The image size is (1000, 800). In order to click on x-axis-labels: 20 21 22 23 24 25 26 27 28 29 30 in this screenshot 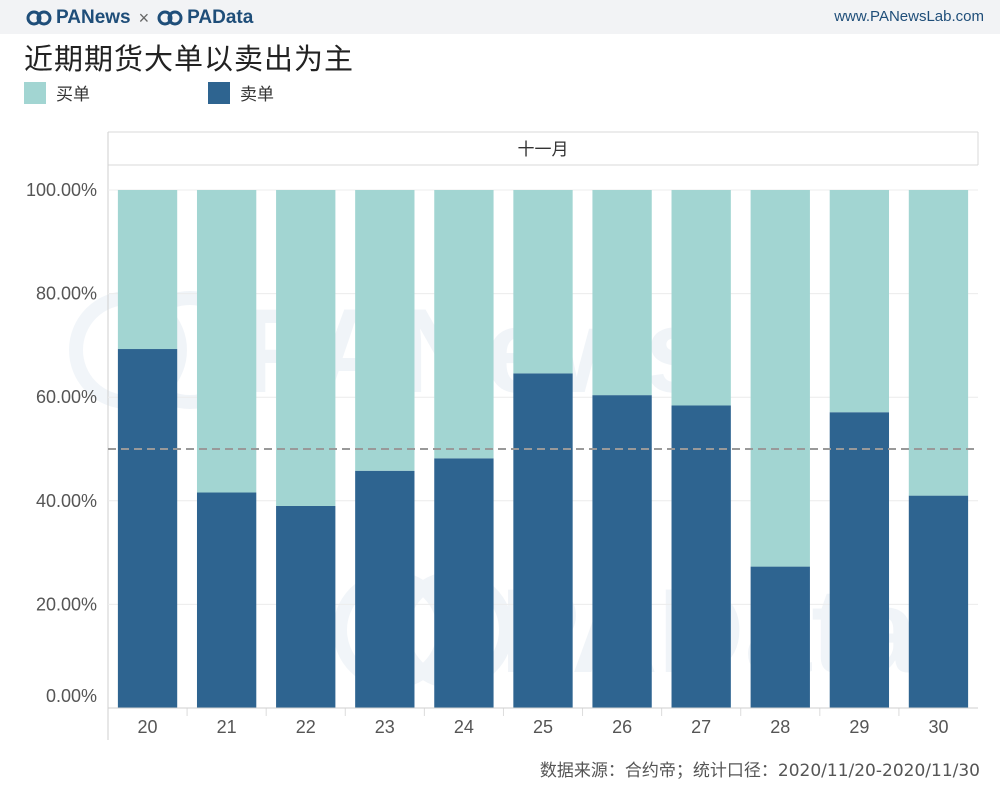, I will do `click(543, 722)`.